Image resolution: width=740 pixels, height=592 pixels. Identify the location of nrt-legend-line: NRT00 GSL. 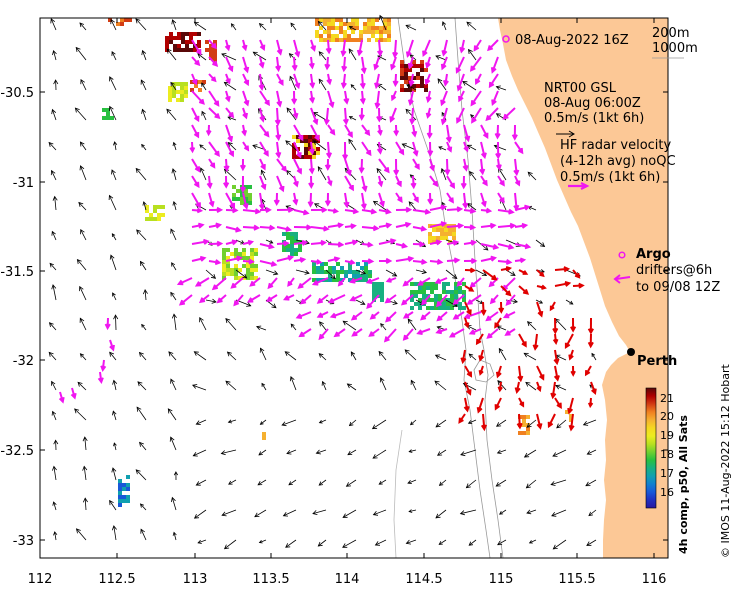
(580, 88).